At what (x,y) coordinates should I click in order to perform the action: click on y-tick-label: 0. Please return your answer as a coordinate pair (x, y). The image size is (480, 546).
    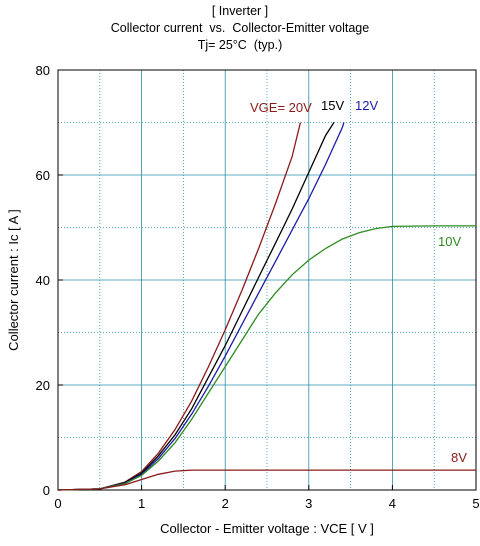
    Looking at the image, I should click on (46, 490).